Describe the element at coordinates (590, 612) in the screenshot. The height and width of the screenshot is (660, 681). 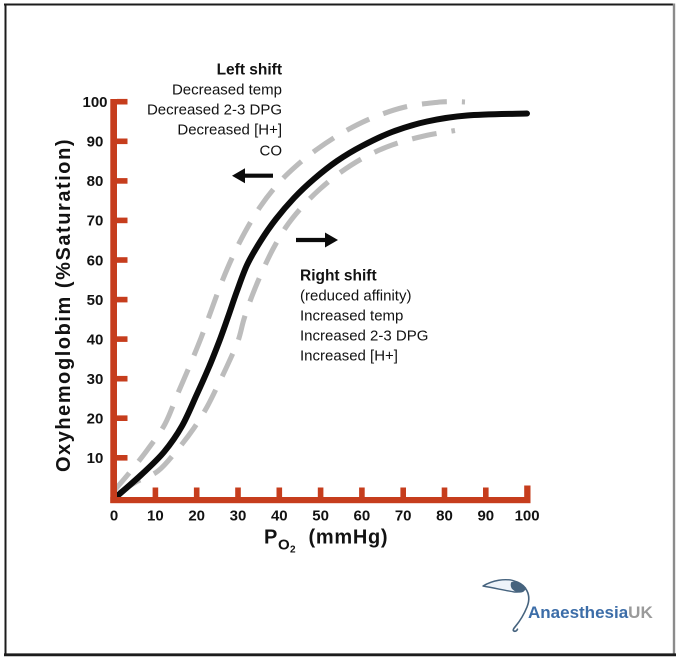
I see `svg-text: AnaesthesiaUK` at that location.